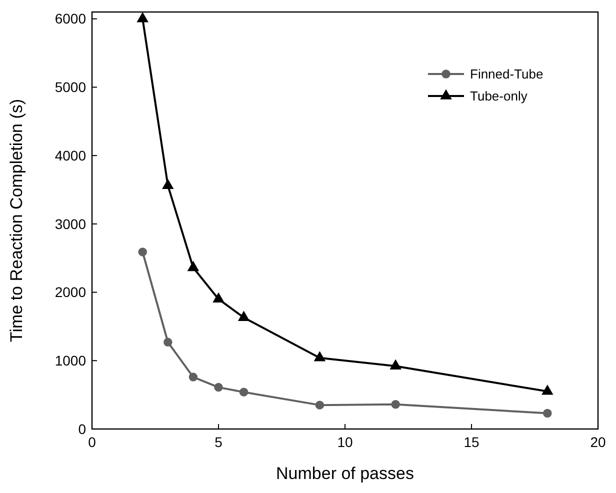 The height and width of the screenshot is (493, 616). Describe the element at coordinates (70, 360) in the screenshot. I see `y-tick-label: 1000` at that location.